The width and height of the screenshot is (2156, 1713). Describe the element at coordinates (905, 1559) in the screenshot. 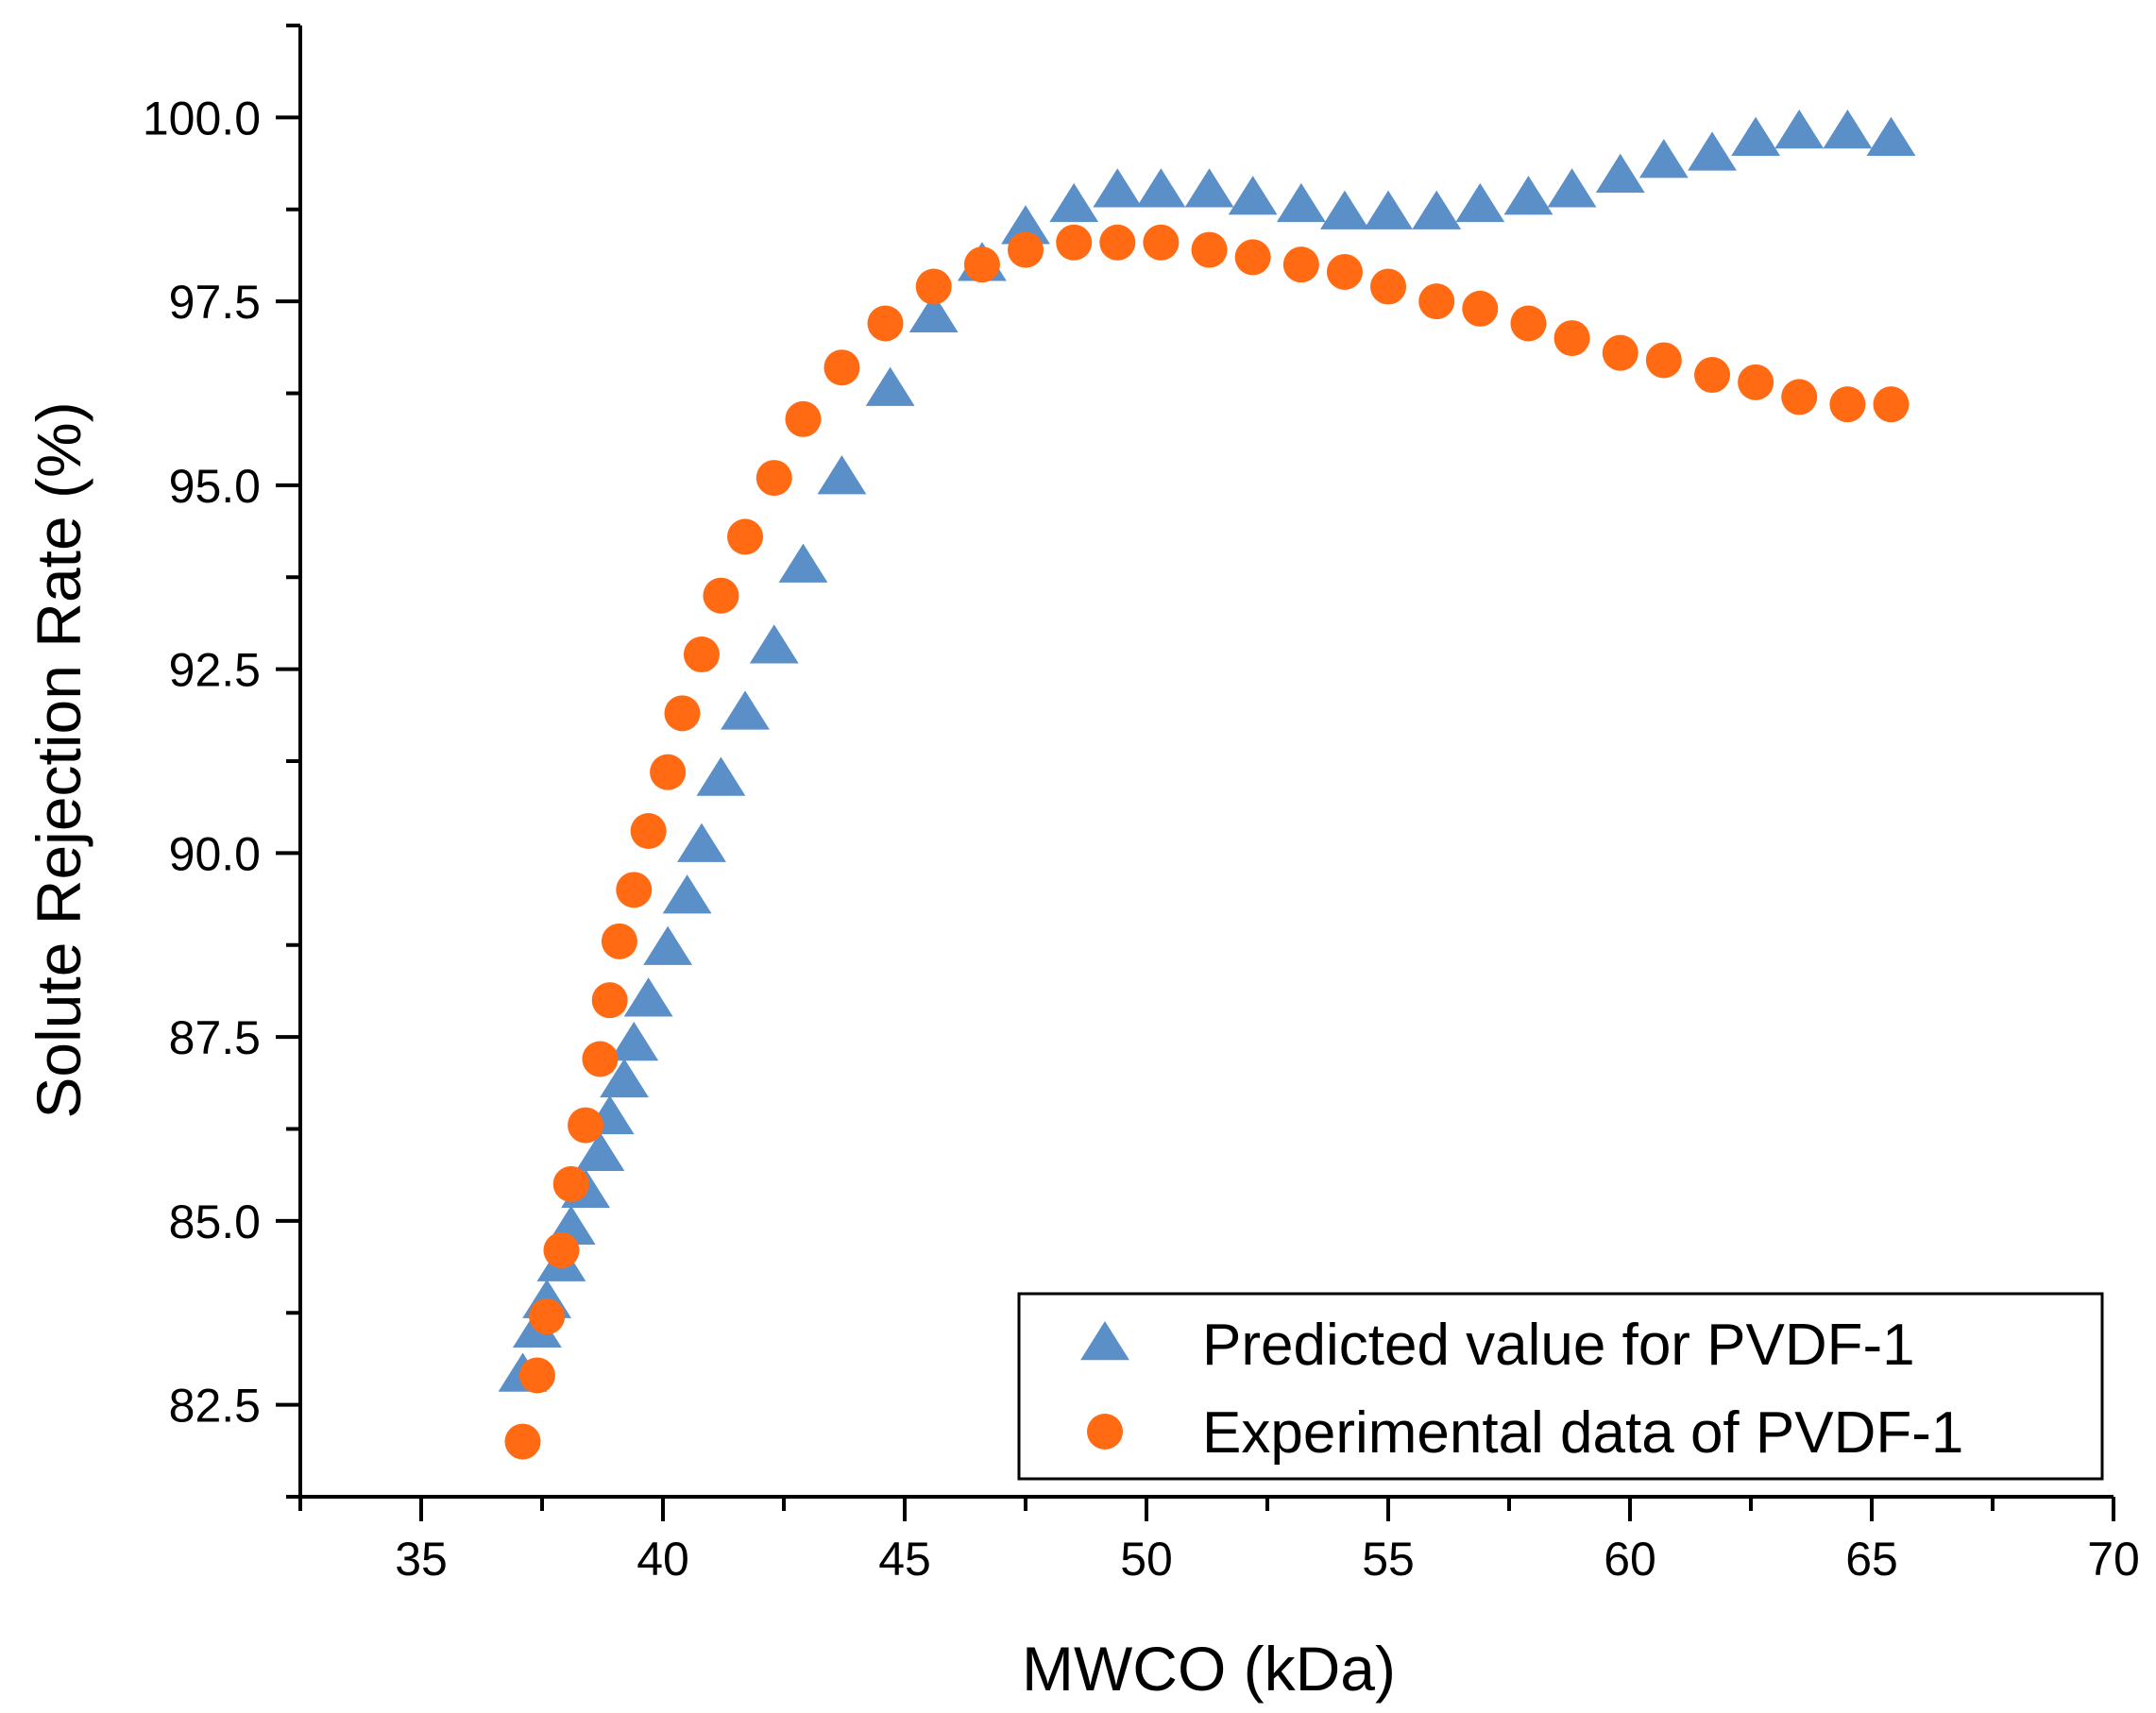

I see `x-tick-label: 45` at that location.